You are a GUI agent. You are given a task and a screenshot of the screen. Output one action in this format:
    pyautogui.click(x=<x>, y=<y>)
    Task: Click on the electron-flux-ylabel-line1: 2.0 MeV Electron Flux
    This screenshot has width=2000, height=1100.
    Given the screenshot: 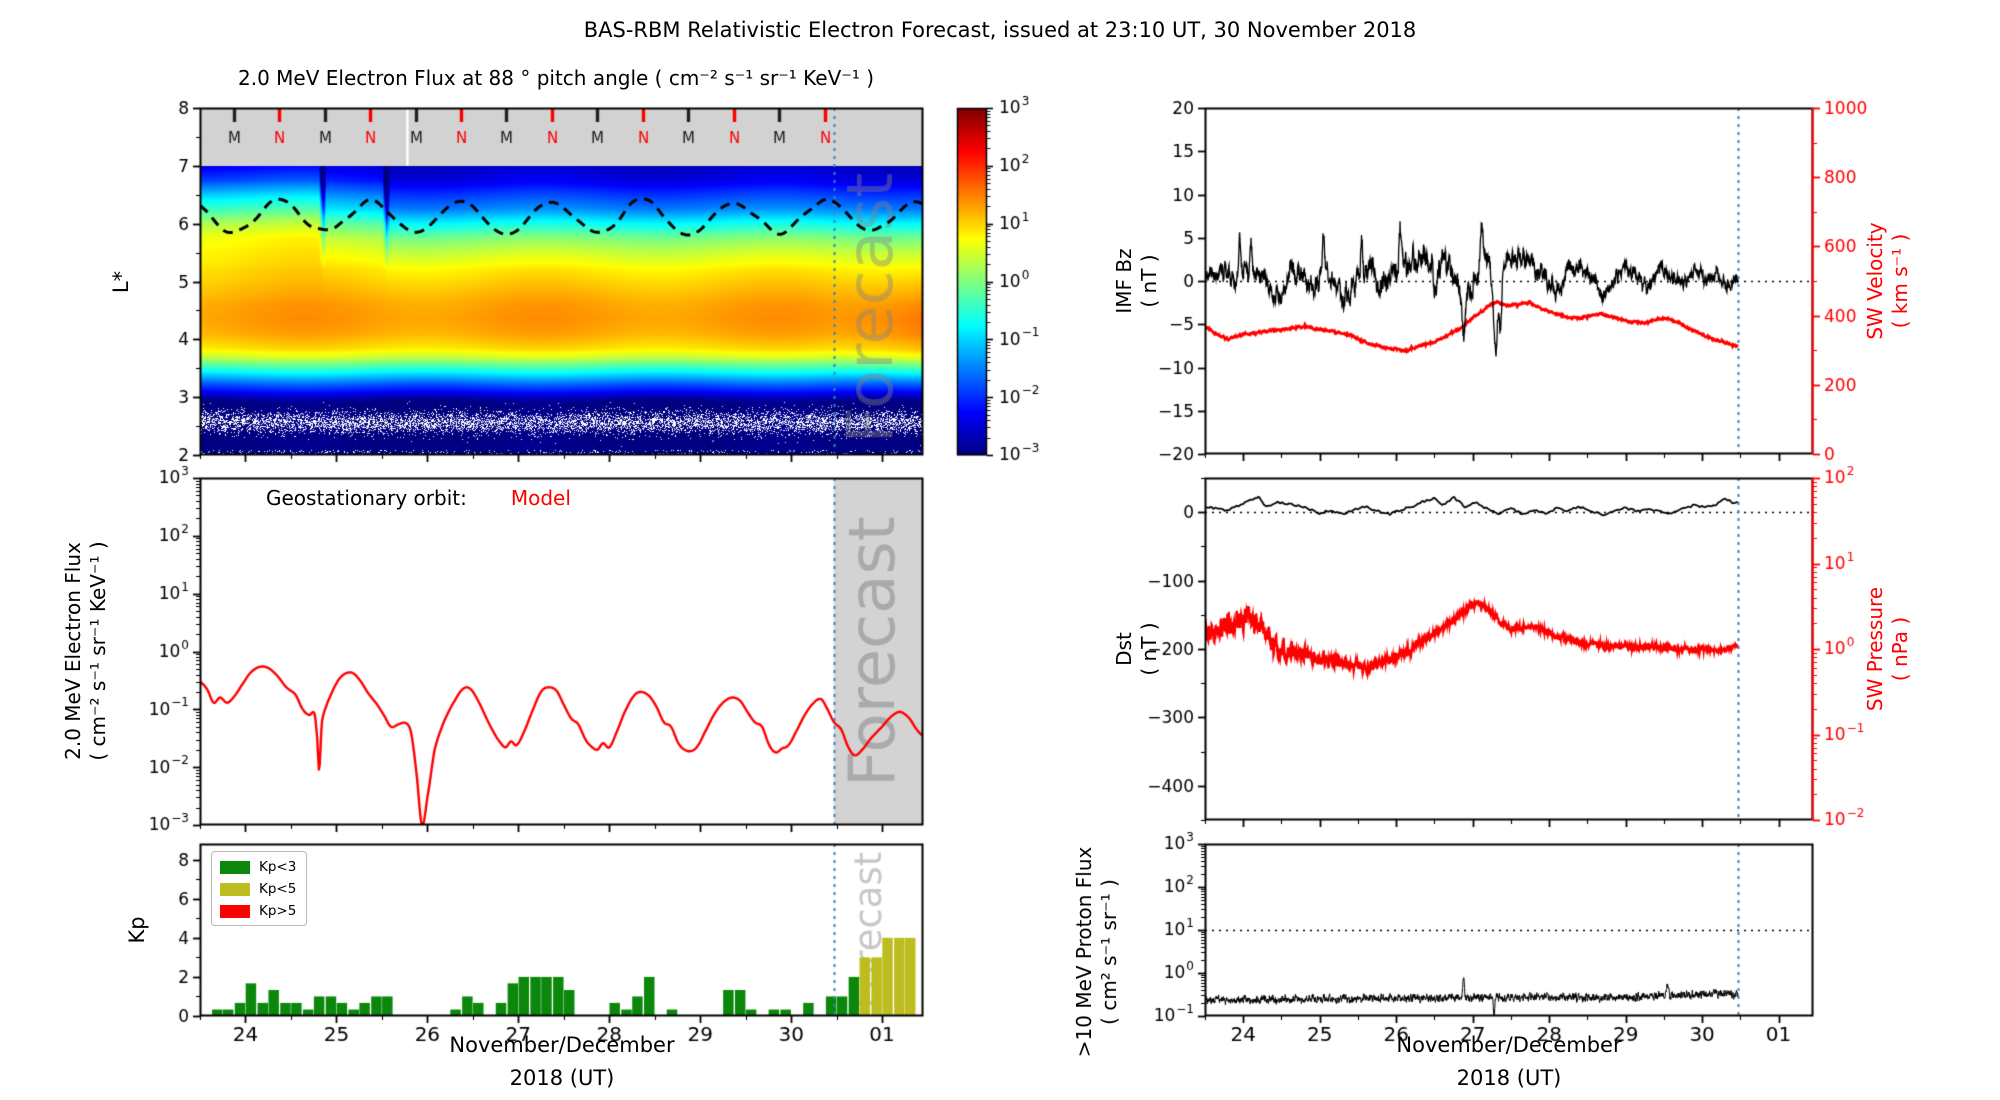 What is the action you would take?
    pyautogui.click(x=73, y=651)
    